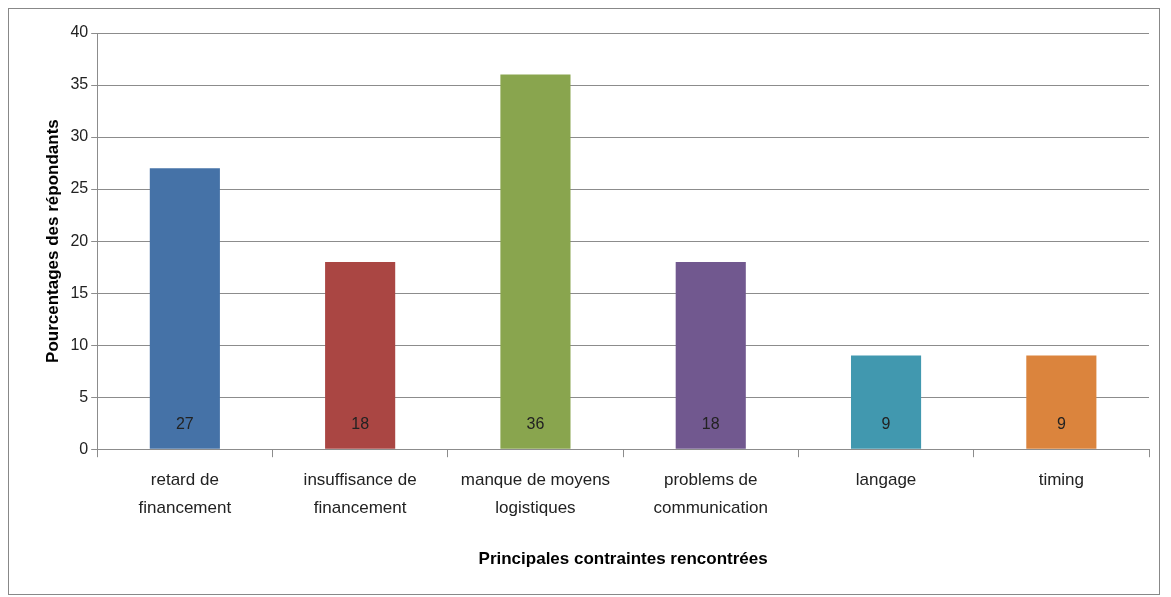 This screenshot has width=1171, height=597. What do you see at coordinates (1061, 480) in the screenshot?
I see `x-tick-label: timing` at bounding box center [1061, 480].